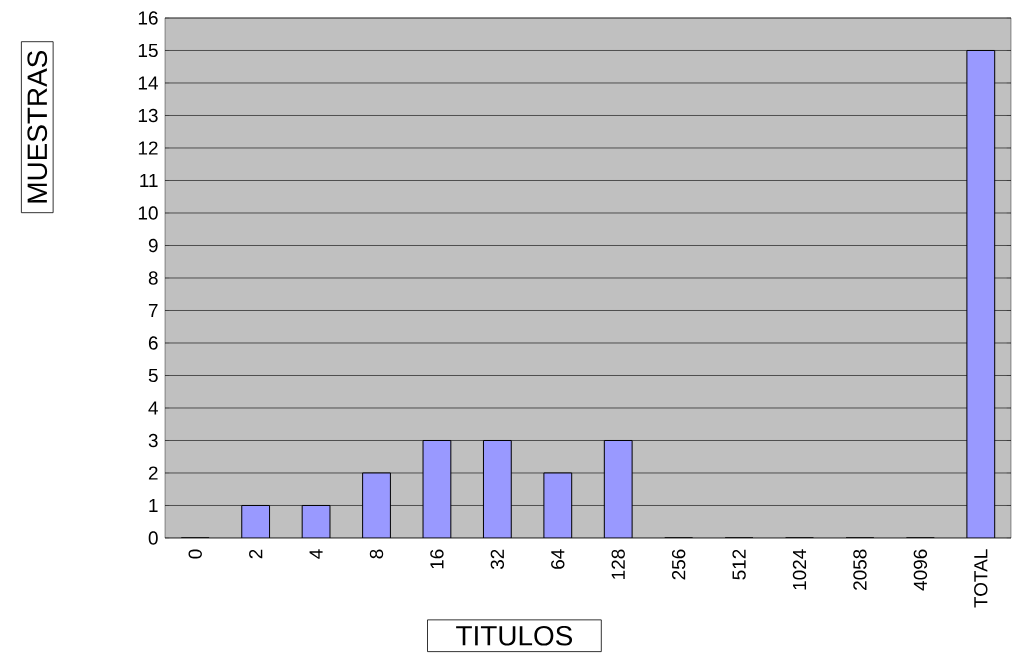 This screenshot has width=1013, height=668. I want to click on x-tick-label: 64, so click(558, 559).